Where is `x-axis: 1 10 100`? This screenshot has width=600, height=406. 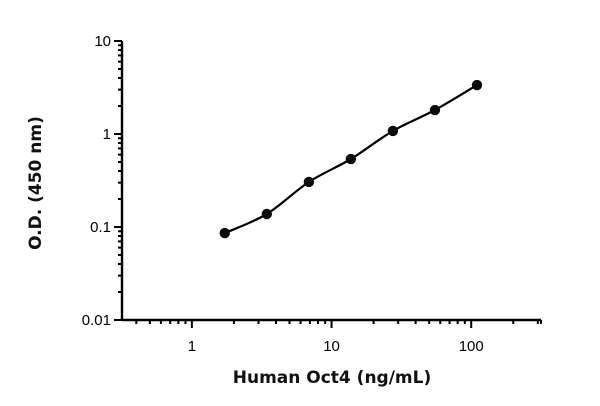 x-axis: 1 10 100 is located at coordinates (332, 336).